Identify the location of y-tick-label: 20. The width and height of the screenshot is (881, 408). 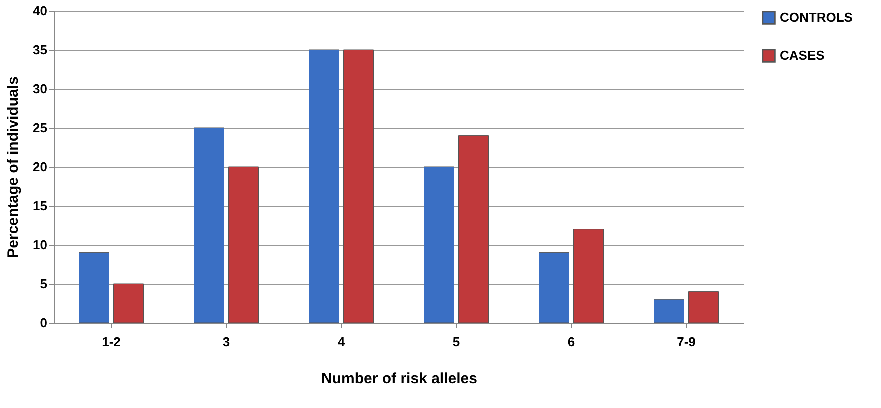
(40, 167).